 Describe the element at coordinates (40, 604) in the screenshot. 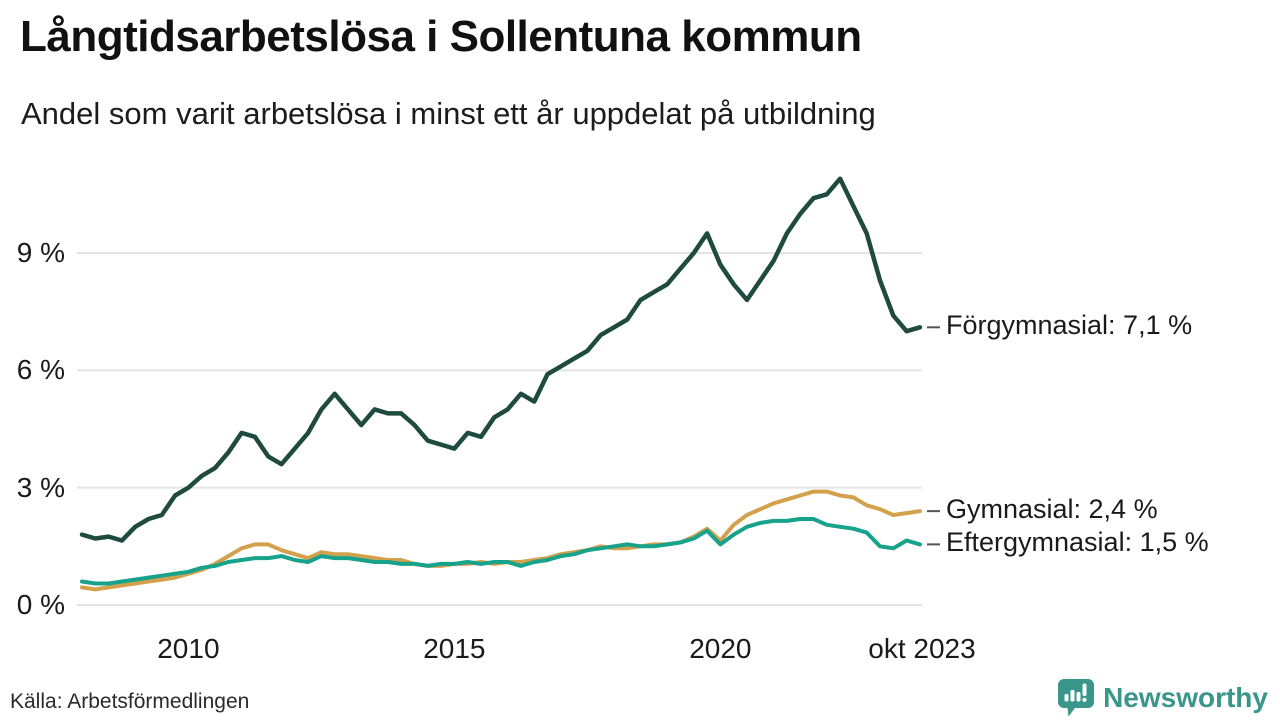

I see `y-axis-label-0: 0 %` at that location.